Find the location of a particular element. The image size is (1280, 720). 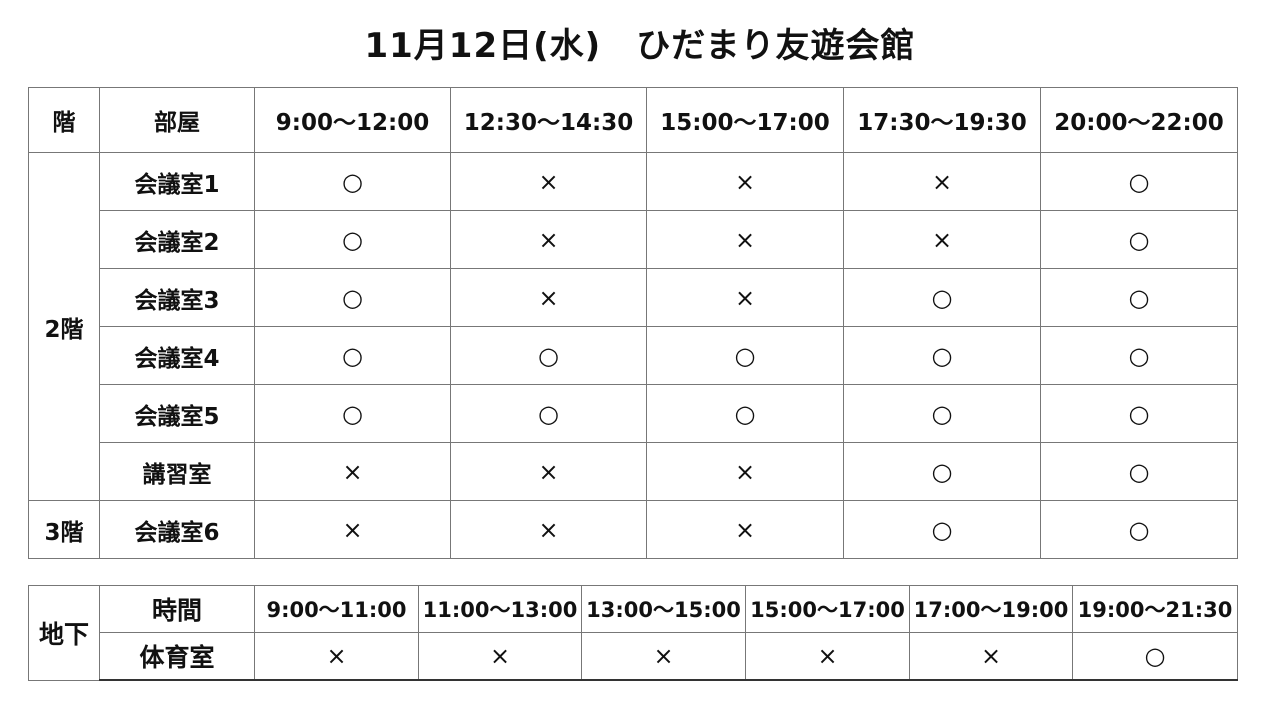

room-name: 会議室6 is located at coordinates (177, 529).